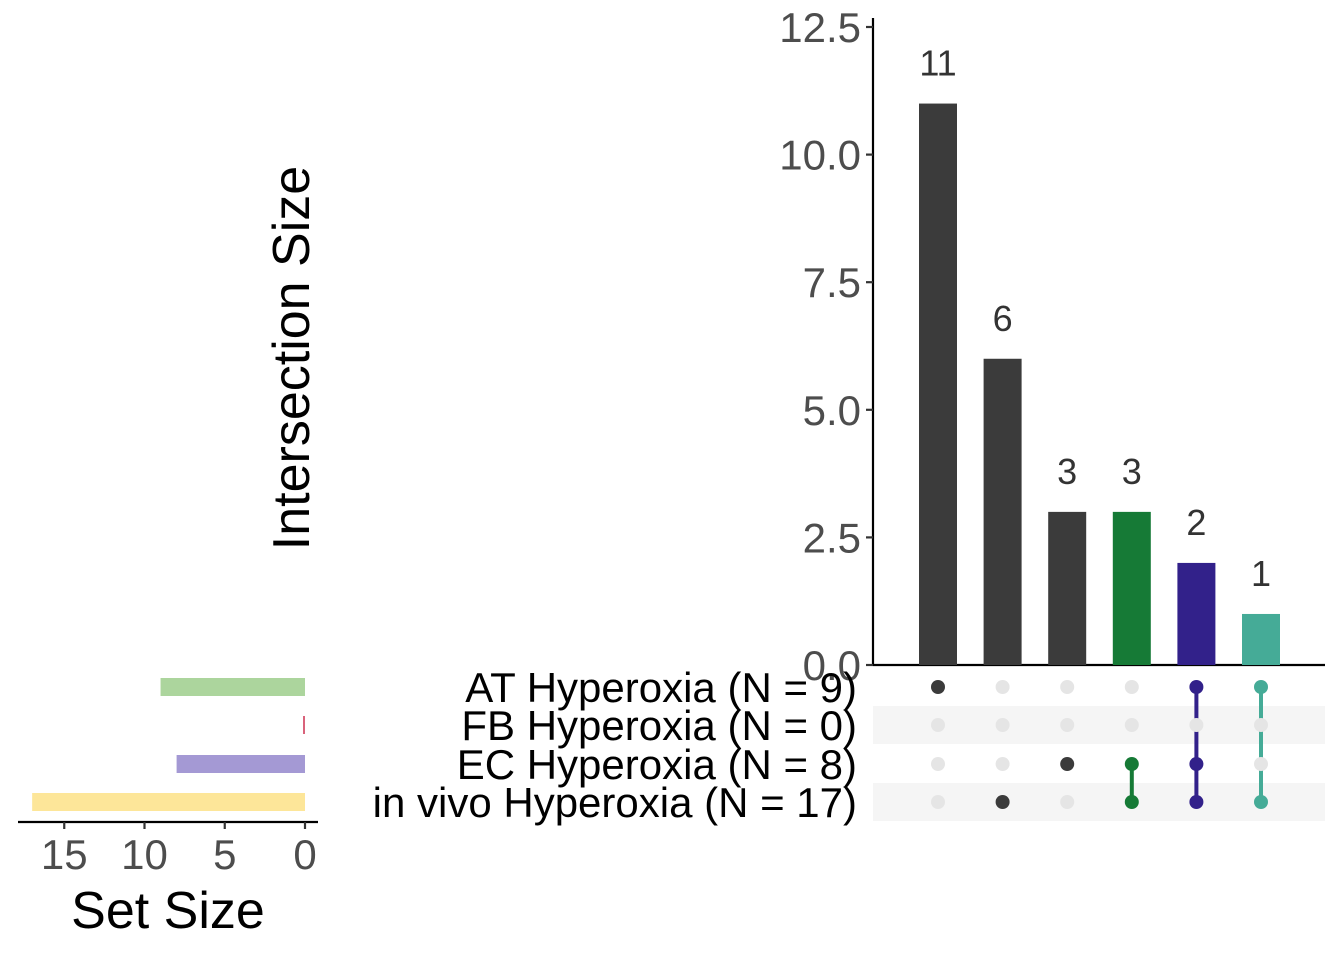 This screenshot has height=960, width=1344. What do you see at coordinates (820, 155) in the screenshot?
I see `y-tick-label: 10.0` at bounding box center [820, 155].